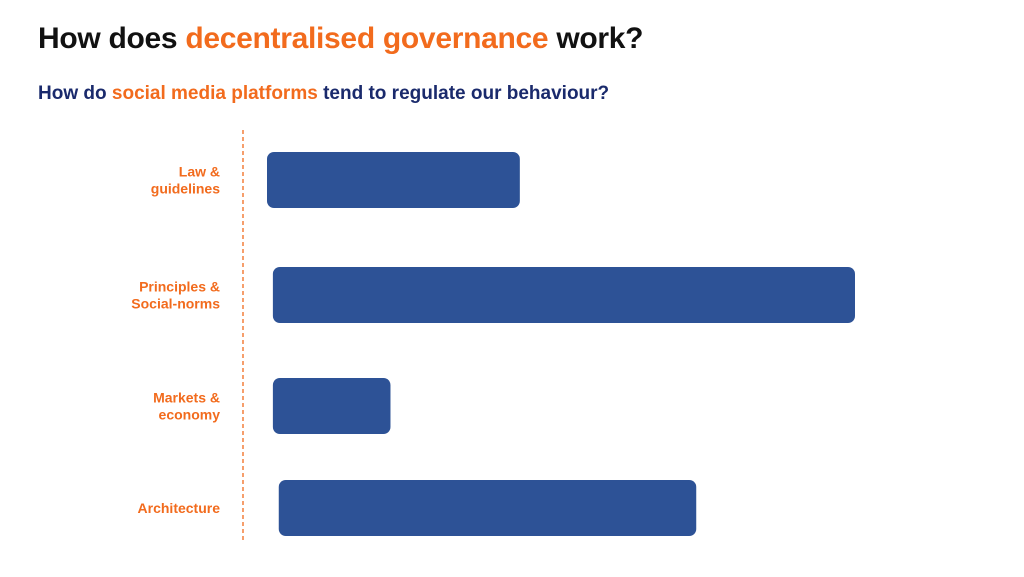  What do you see at coordinates (179, 287) in the screenshot?
I see `category-label-1-line-0: Principles &` at bounding box center [179, 287].